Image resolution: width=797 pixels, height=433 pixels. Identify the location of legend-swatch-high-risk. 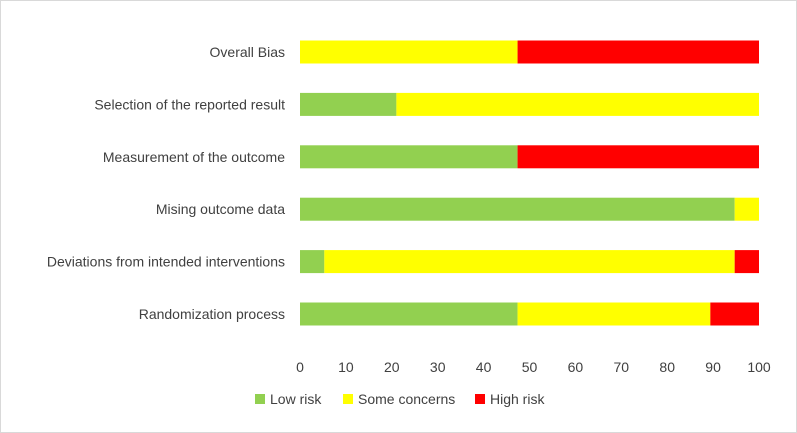
(480, 399).